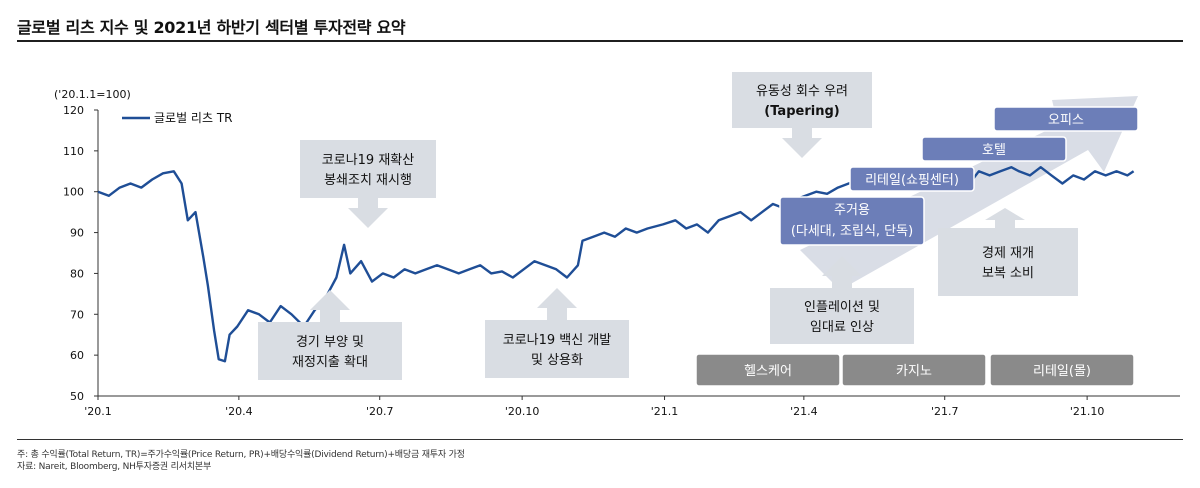 This screenshot has width=1200, height=488. I want to click on y-tick-label: 80, so click(77, 273).